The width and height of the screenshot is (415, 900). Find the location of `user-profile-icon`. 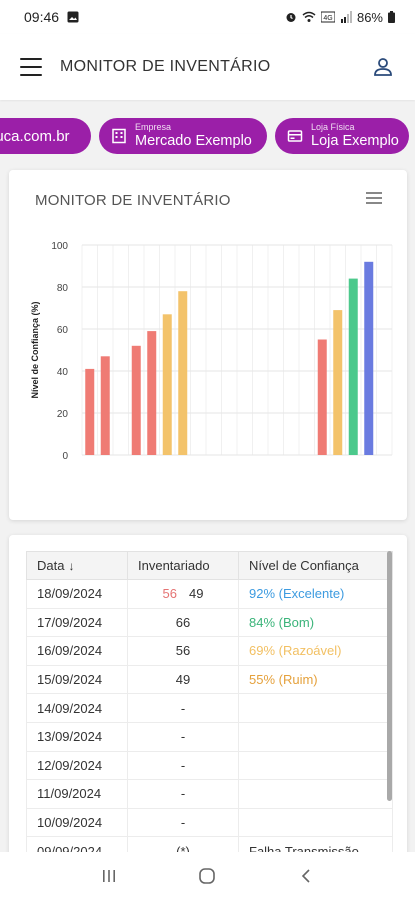

user-profile-icon is located at coordinates (383, 67).